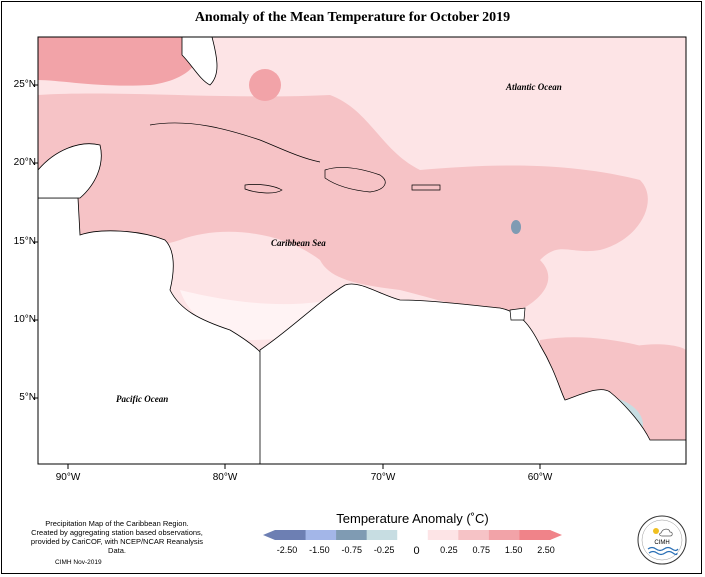 The width and height of the screenshot is (705, 577). I want to click on lon-label-90: 90°W, so click(68, 477).